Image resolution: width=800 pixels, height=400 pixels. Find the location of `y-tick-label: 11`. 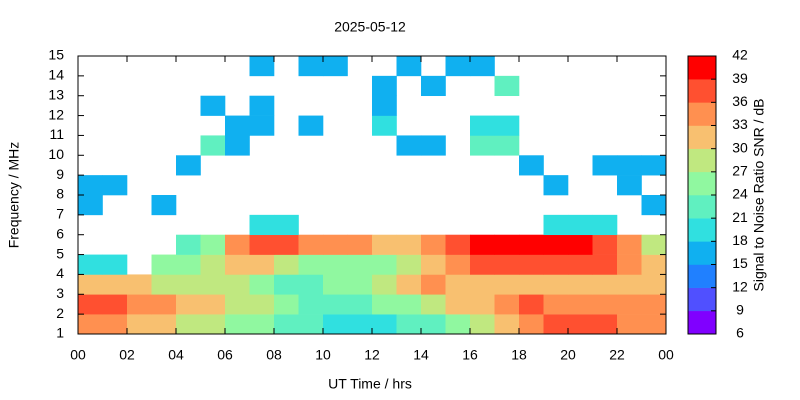

y-tick-label: 11 is located at coordinates (56, 134).